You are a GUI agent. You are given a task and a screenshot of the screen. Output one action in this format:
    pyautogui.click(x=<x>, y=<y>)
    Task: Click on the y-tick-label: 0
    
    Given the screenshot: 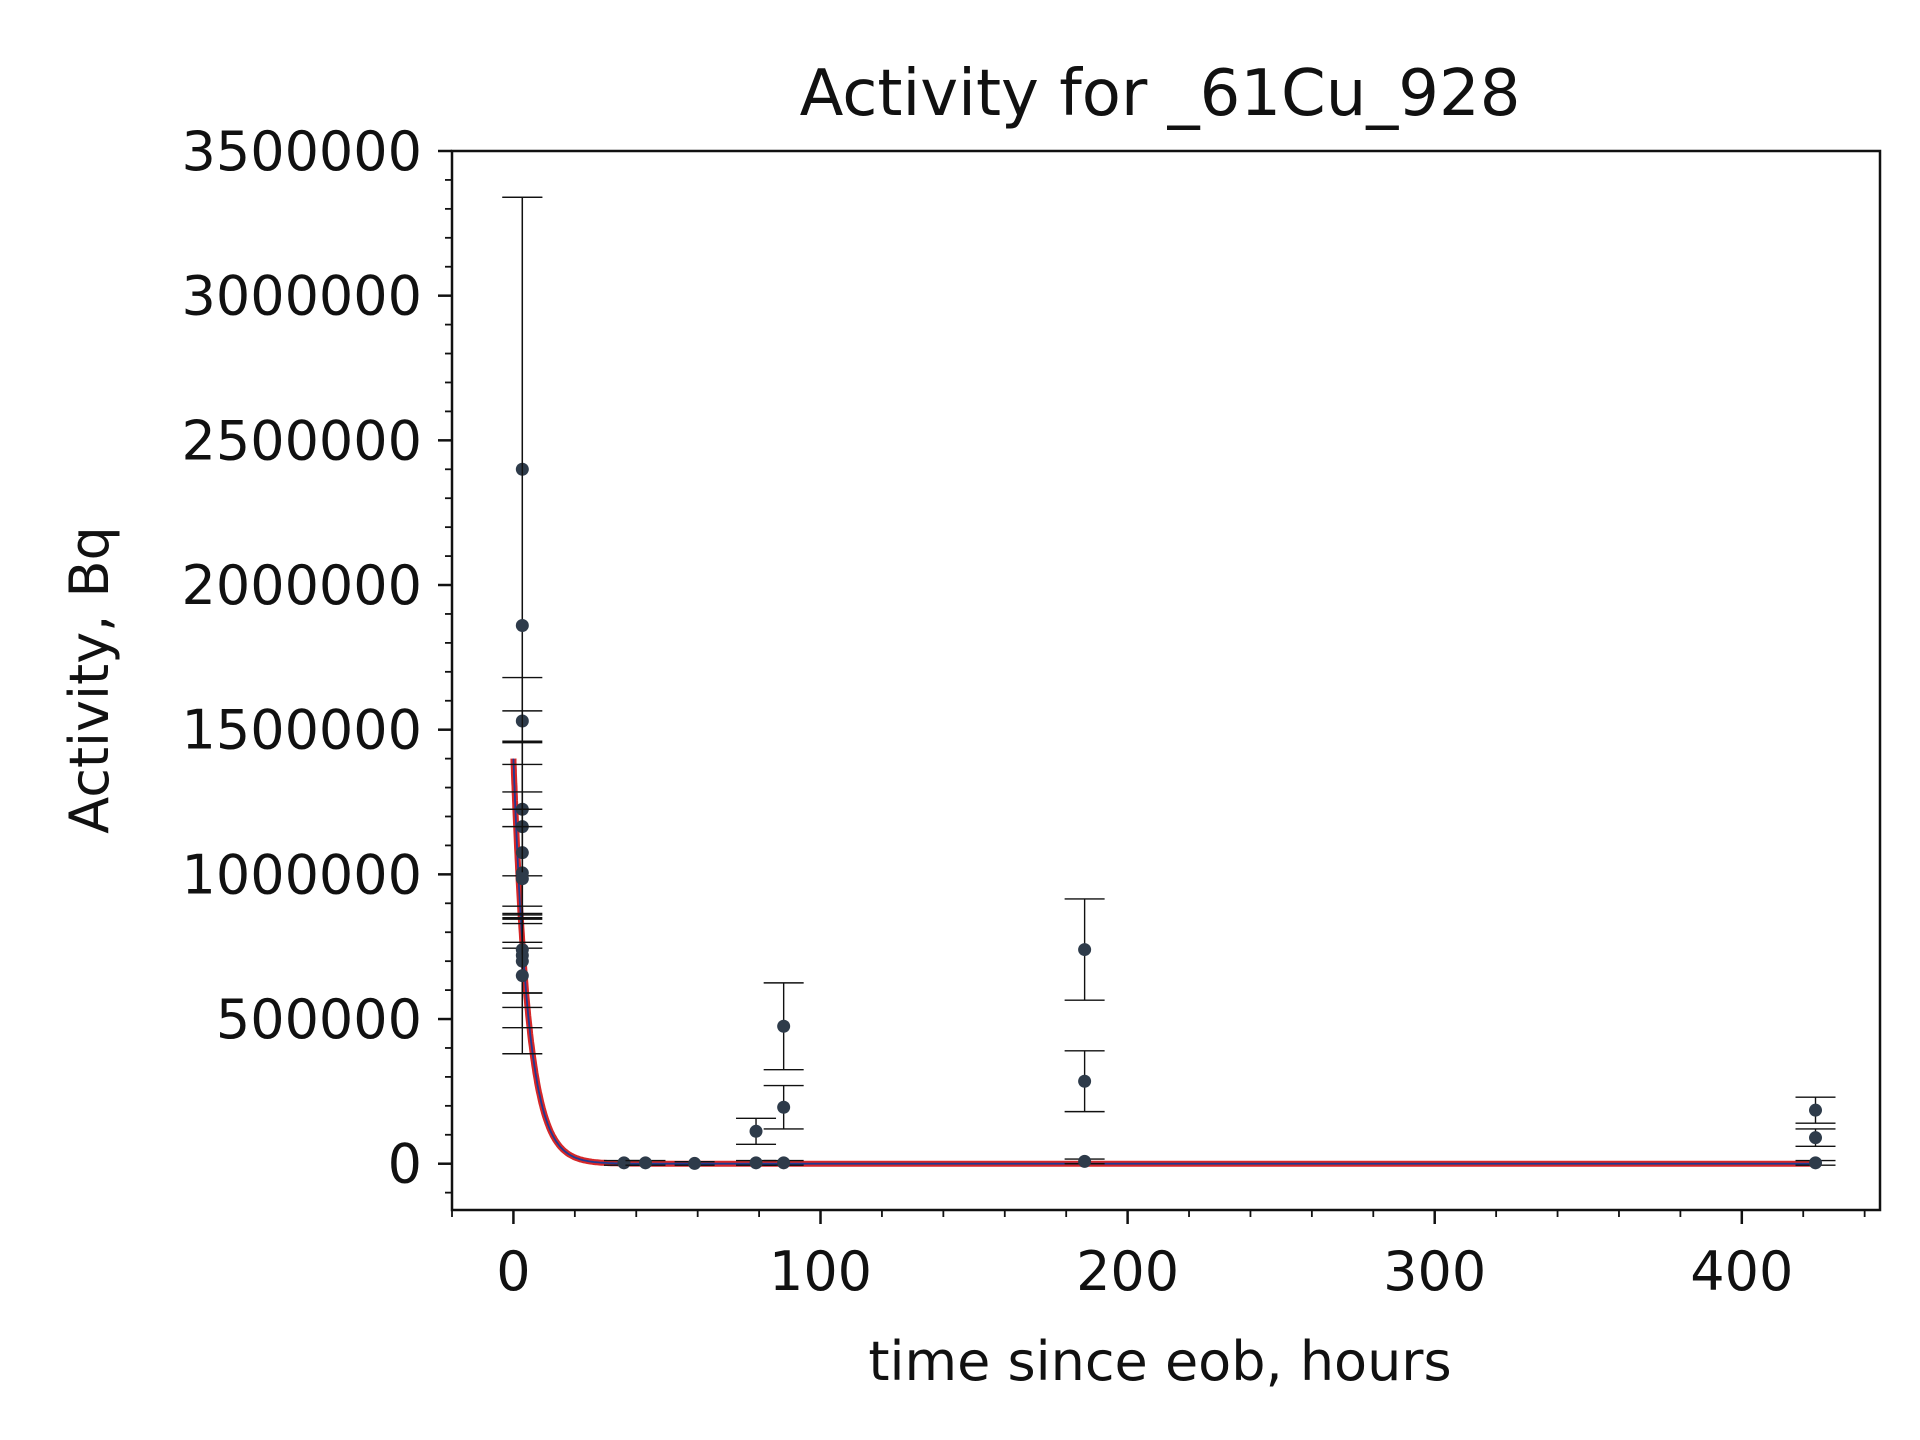 What is the action you would take?
    pyautogui.click(x=405, y=1164)
    